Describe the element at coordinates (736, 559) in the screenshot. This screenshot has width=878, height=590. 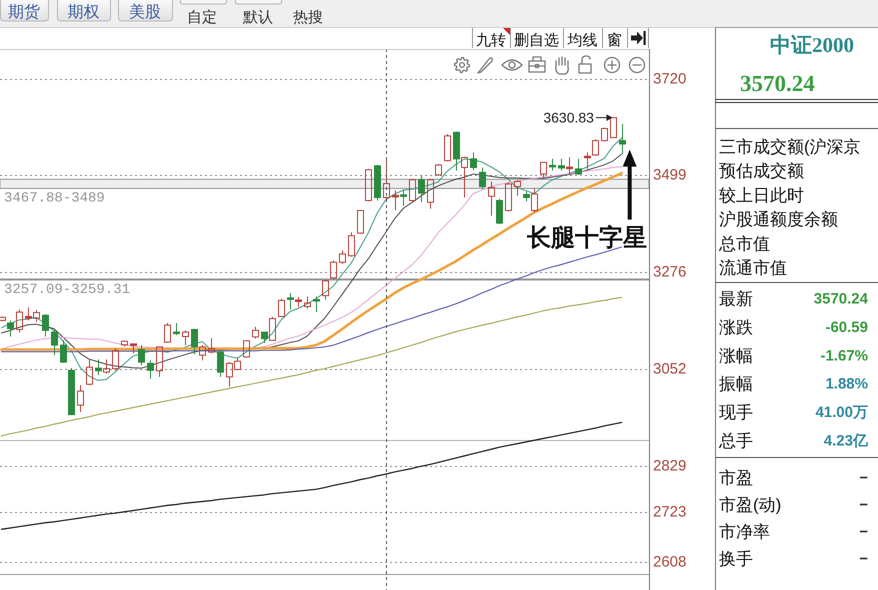
I see `category-label: 换手` at that location.